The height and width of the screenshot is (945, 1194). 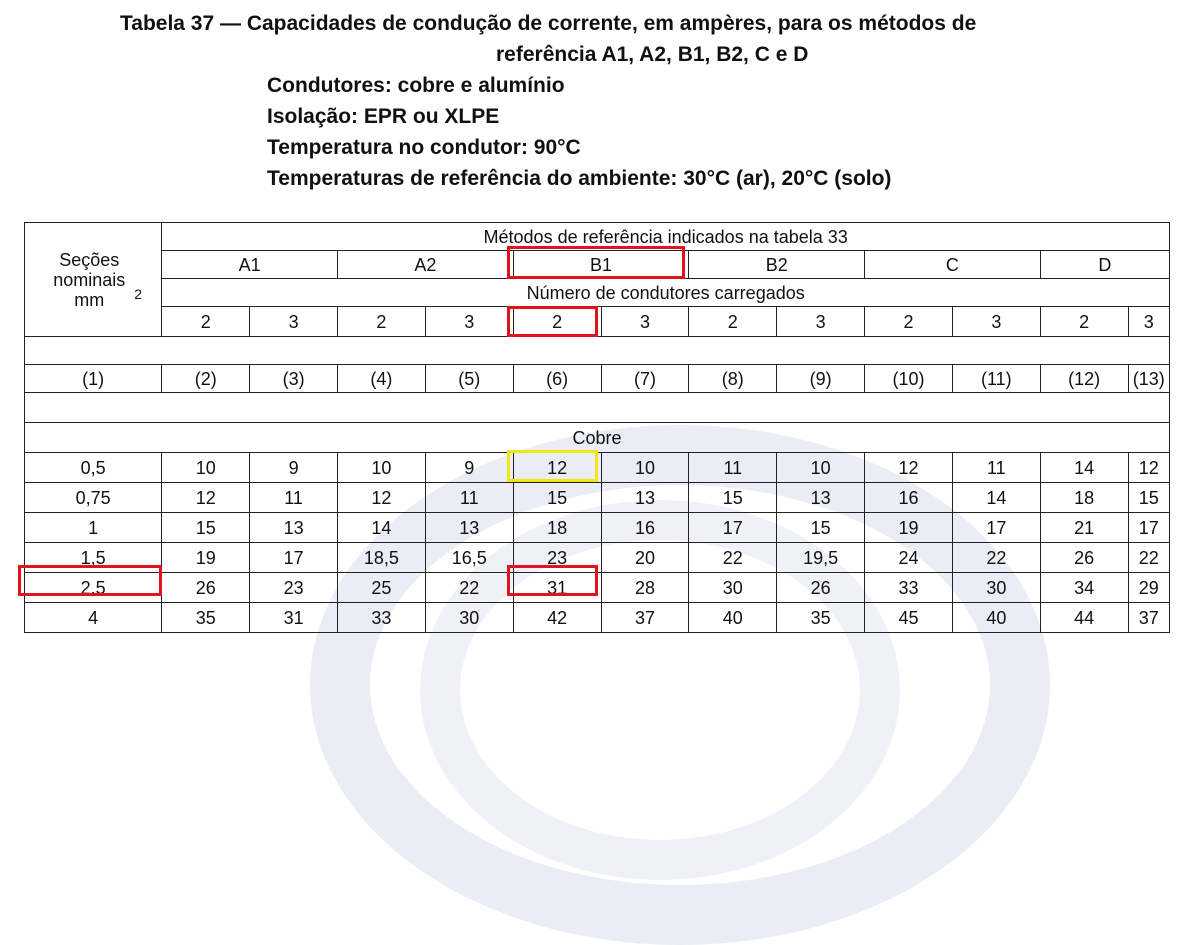 I want to click on method-header-a1: A1, so click(x=249, y=264).